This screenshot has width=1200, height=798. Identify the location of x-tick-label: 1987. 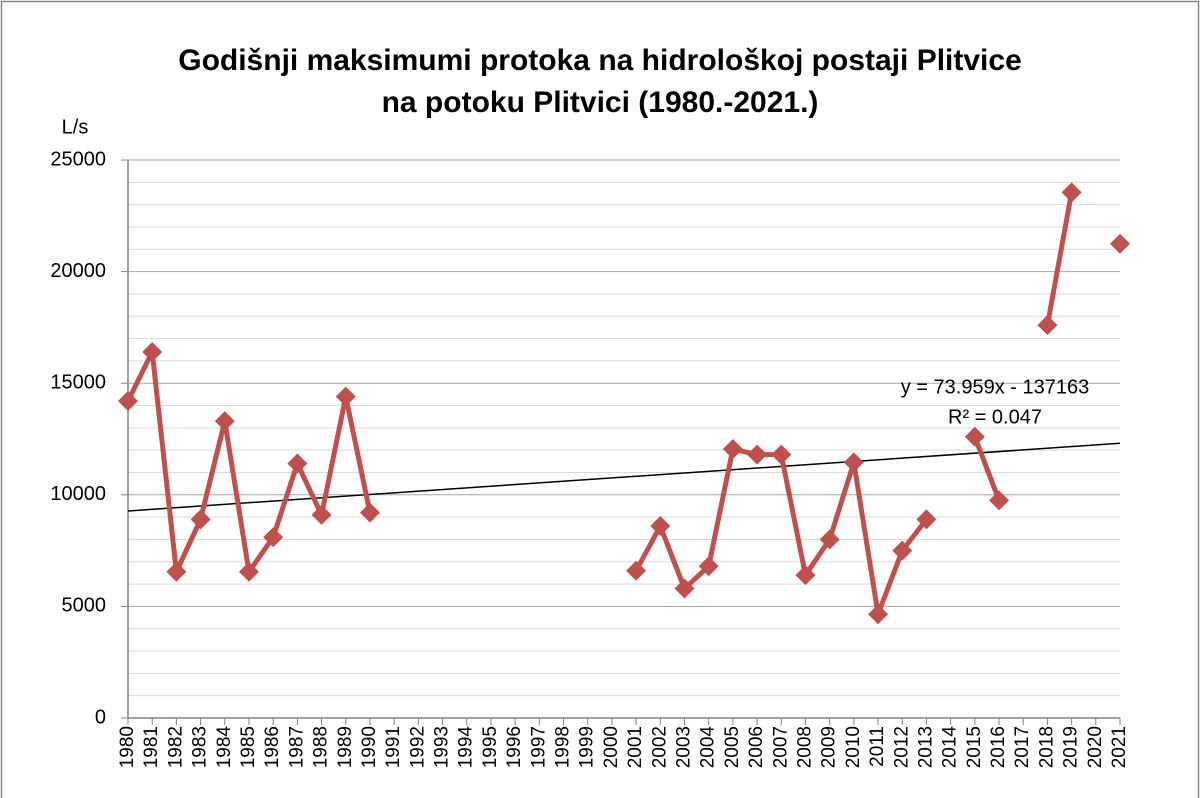
(296, 747).